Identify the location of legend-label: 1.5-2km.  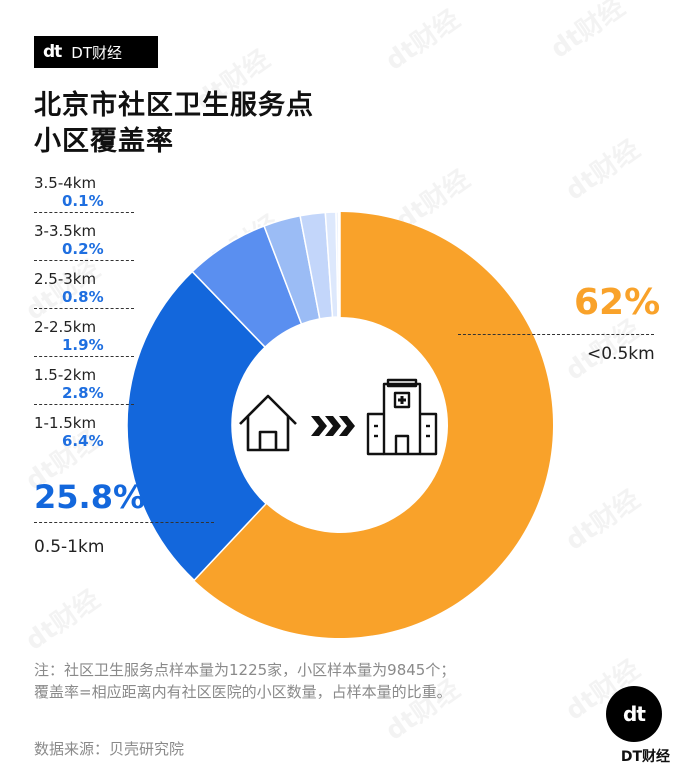
(65, 375).